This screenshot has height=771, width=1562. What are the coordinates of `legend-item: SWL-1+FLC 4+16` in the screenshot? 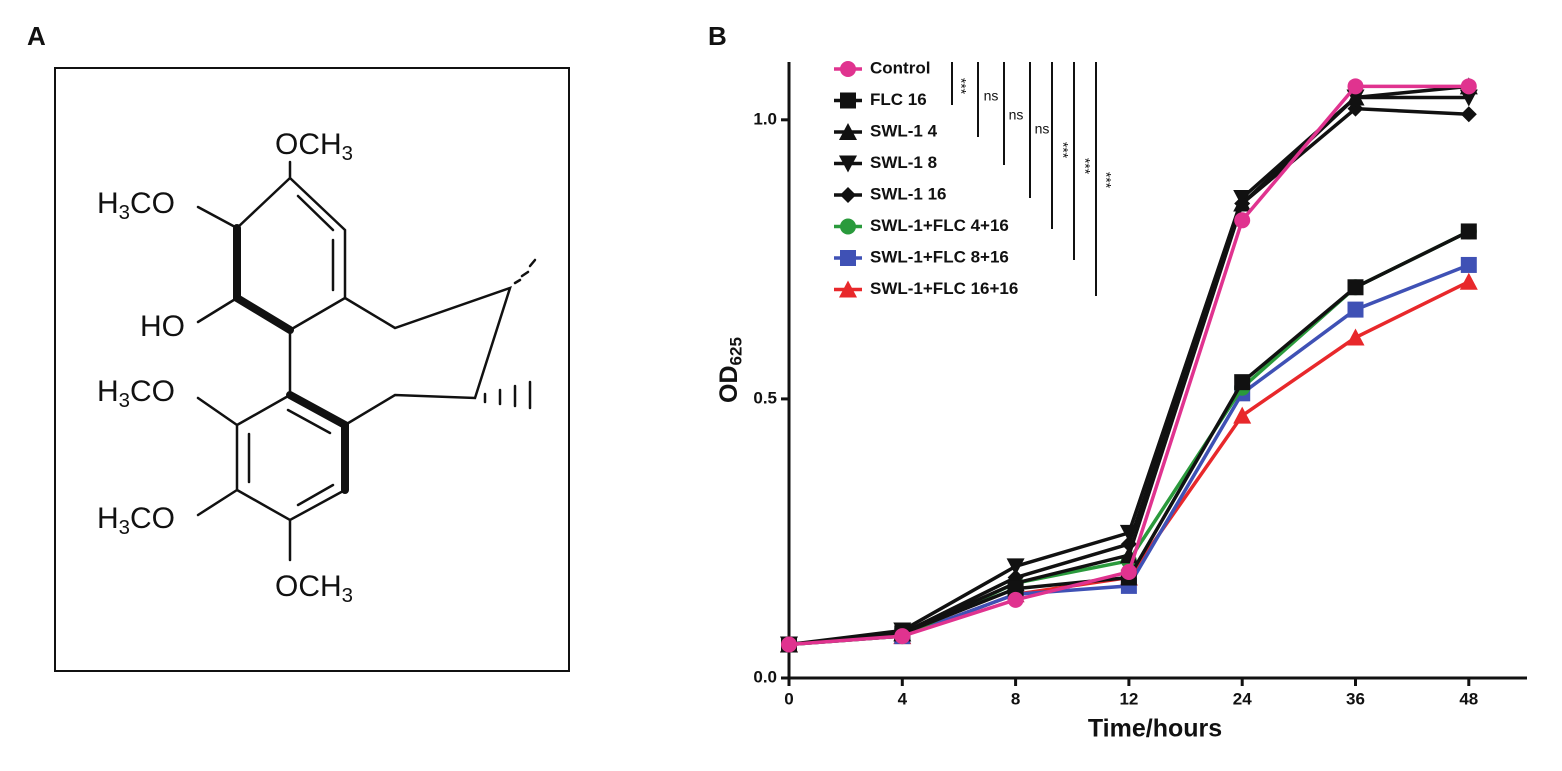 It's located at (921, 225).